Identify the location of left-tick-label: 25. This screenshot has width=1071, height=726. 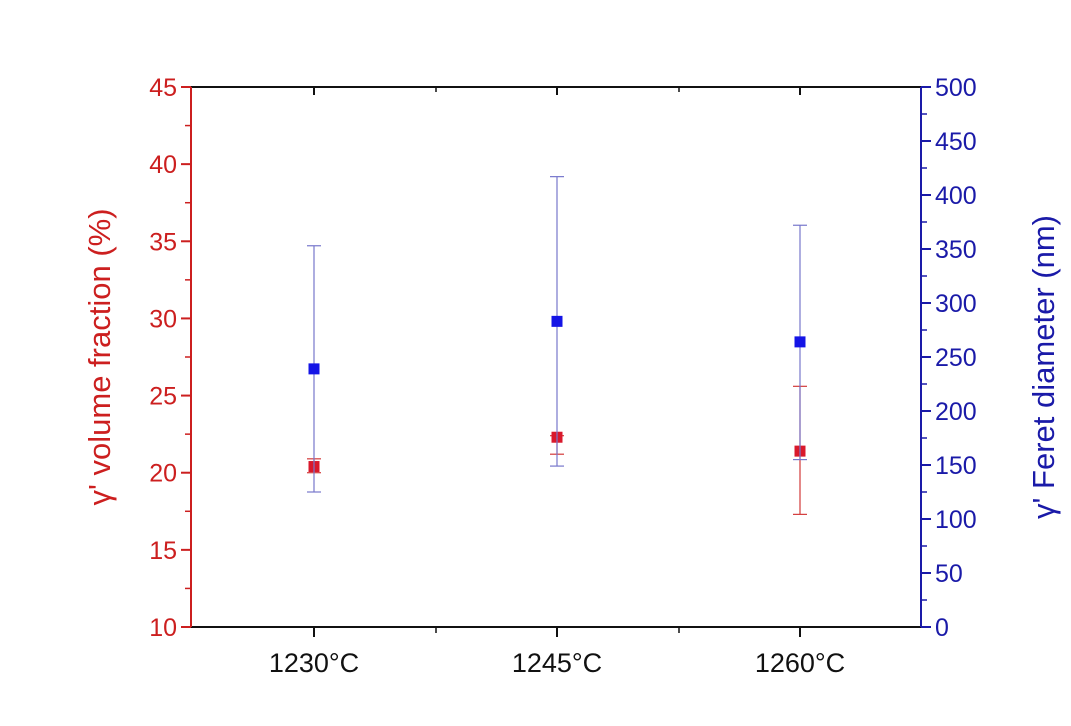
(163, 397).